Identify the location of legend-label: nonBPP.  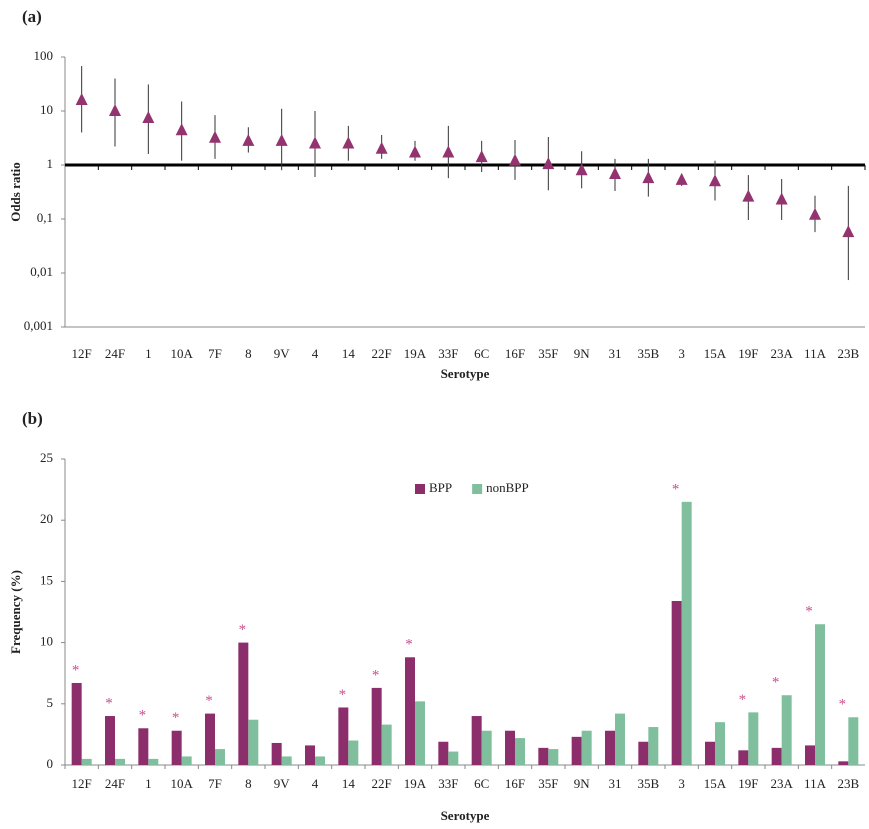
(507, 487).